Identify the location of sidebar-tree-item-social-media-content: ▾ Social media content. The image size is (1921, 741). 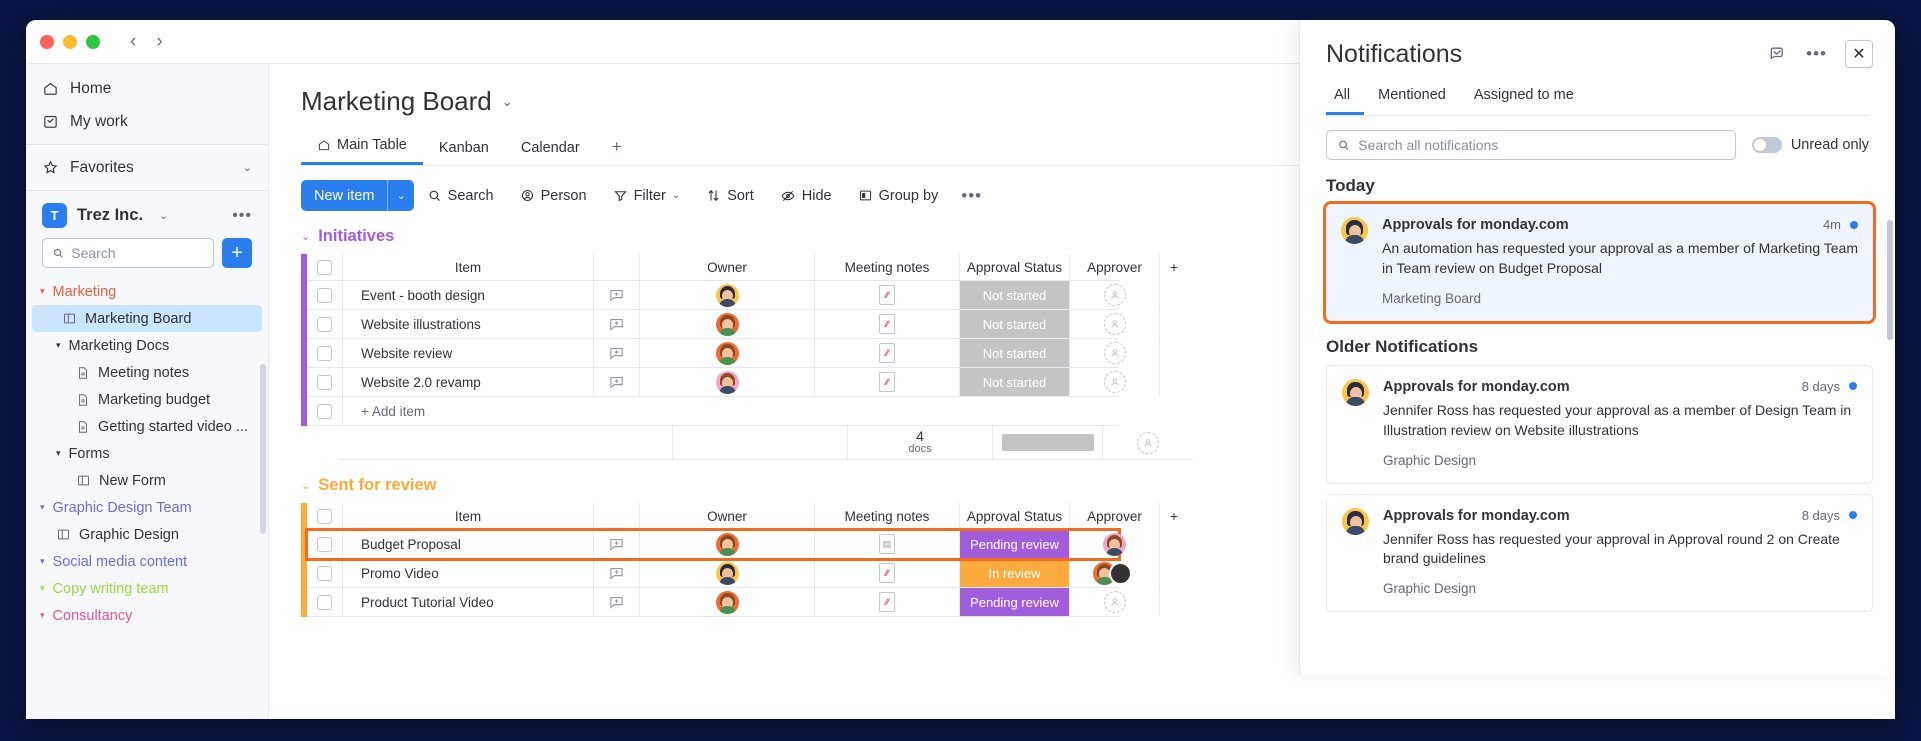
(147, 561).